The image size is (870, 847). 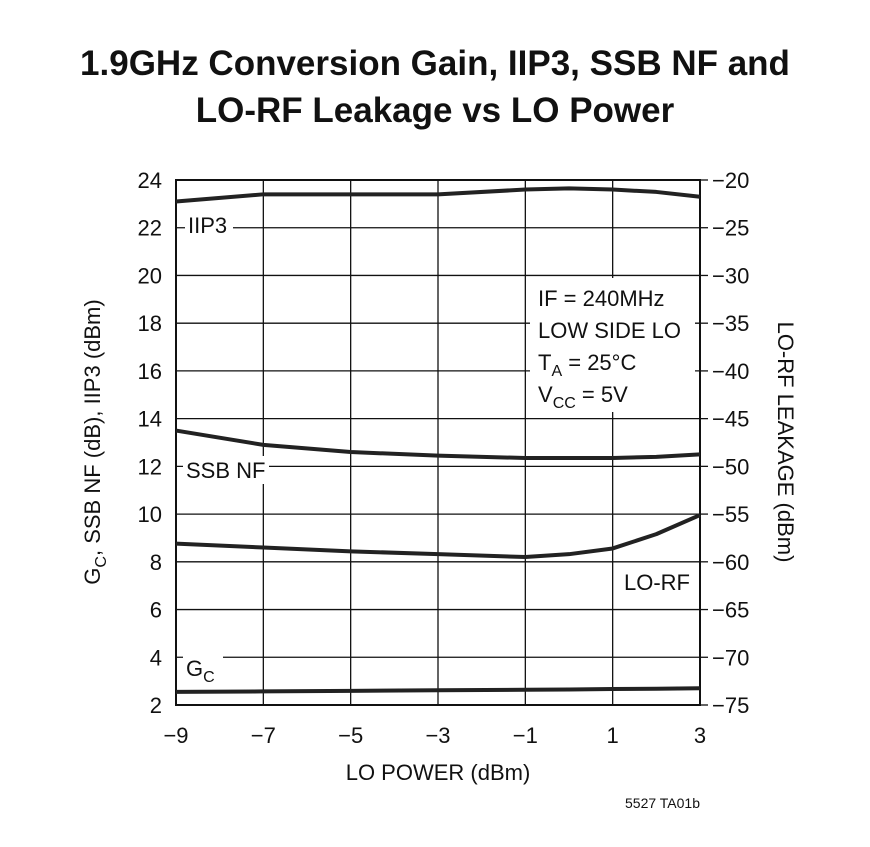 I want to click on y2-tick-label: −55, so click(x=730, y=514).